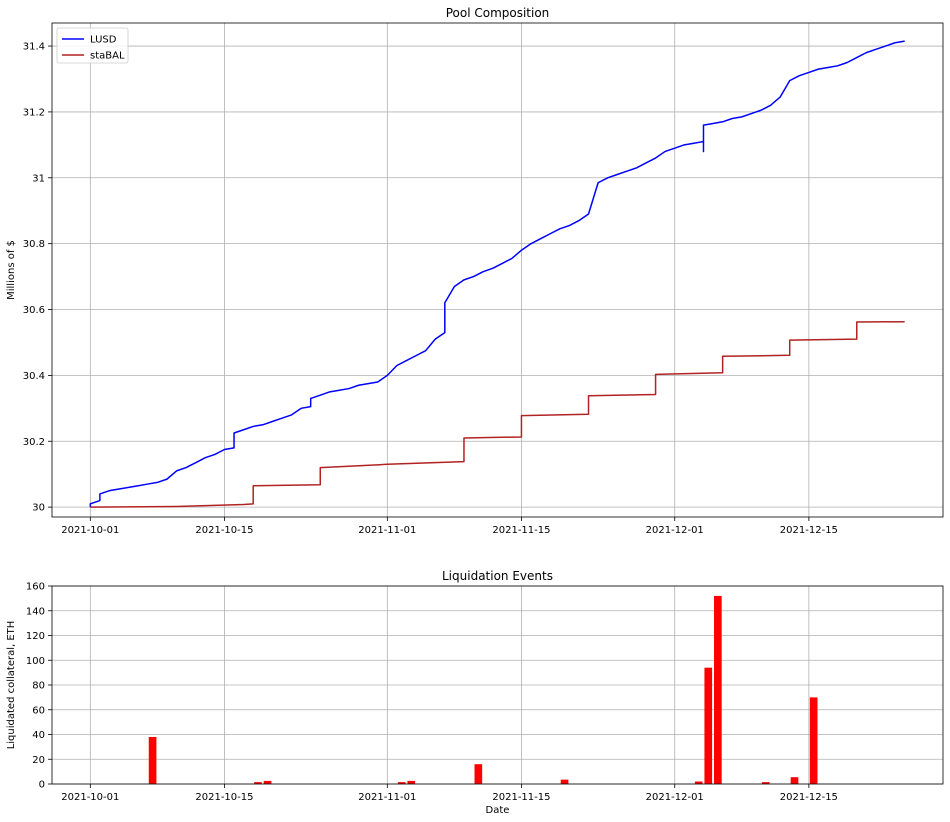  I want to click on y-tick-label: 31.2, so click(34, 112).